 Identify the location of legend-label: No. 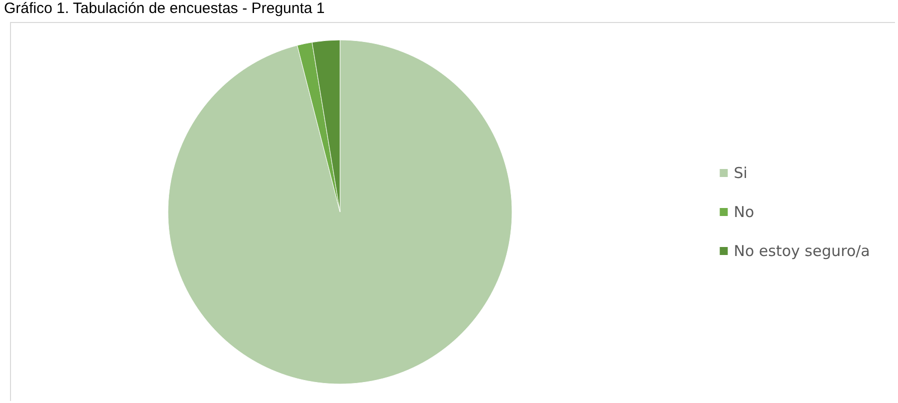
(744, 212).